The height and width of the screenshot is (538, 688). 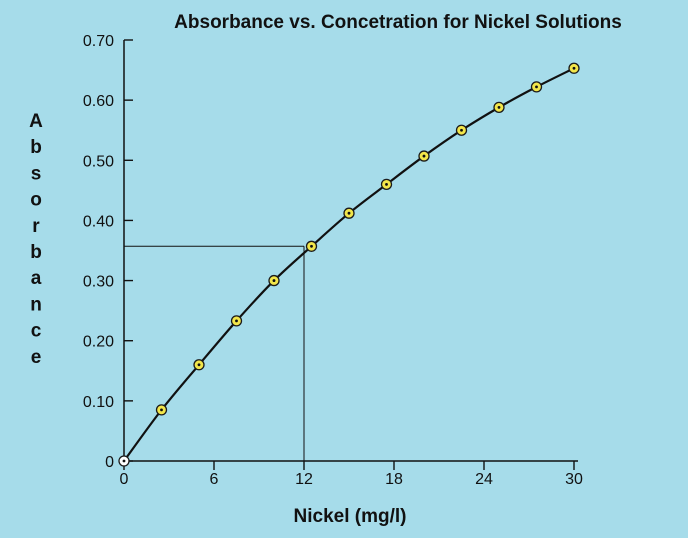 I want to click on y-axis-label-letter: o, so click(x=36, y=200).